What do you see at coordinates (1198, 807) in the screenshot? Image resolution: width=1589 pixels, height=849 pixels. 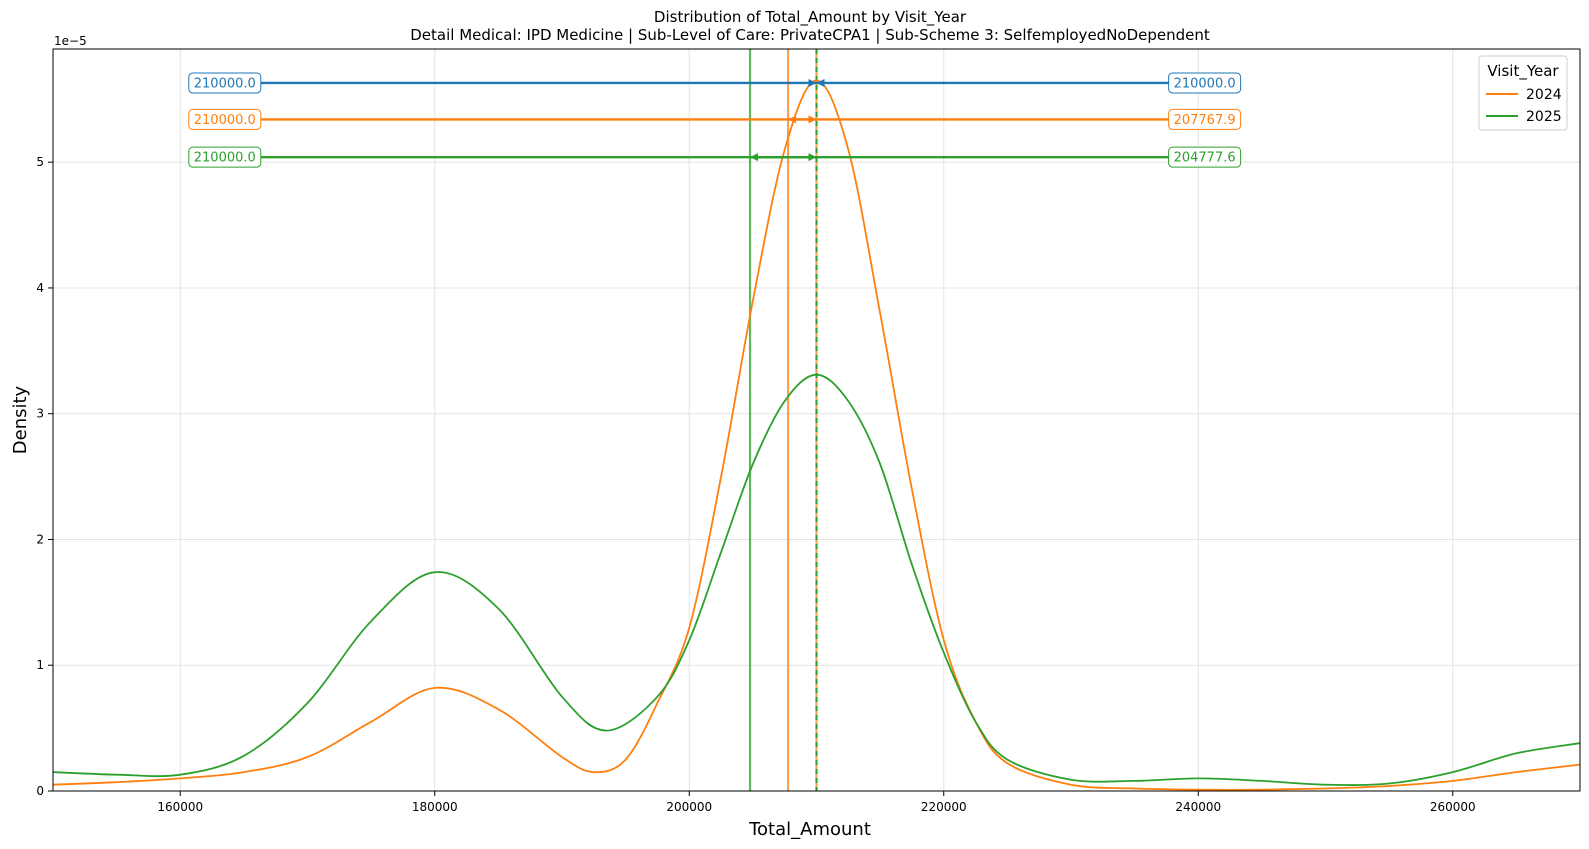 I see `x-tick-label: 240000` at bounding box center [1198, 807].